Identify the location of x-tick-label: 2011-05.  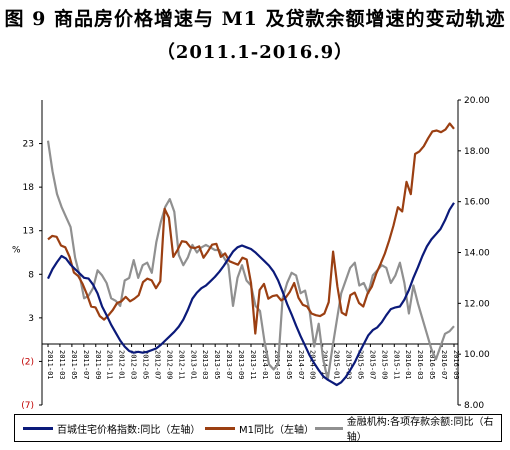
(74, 365).